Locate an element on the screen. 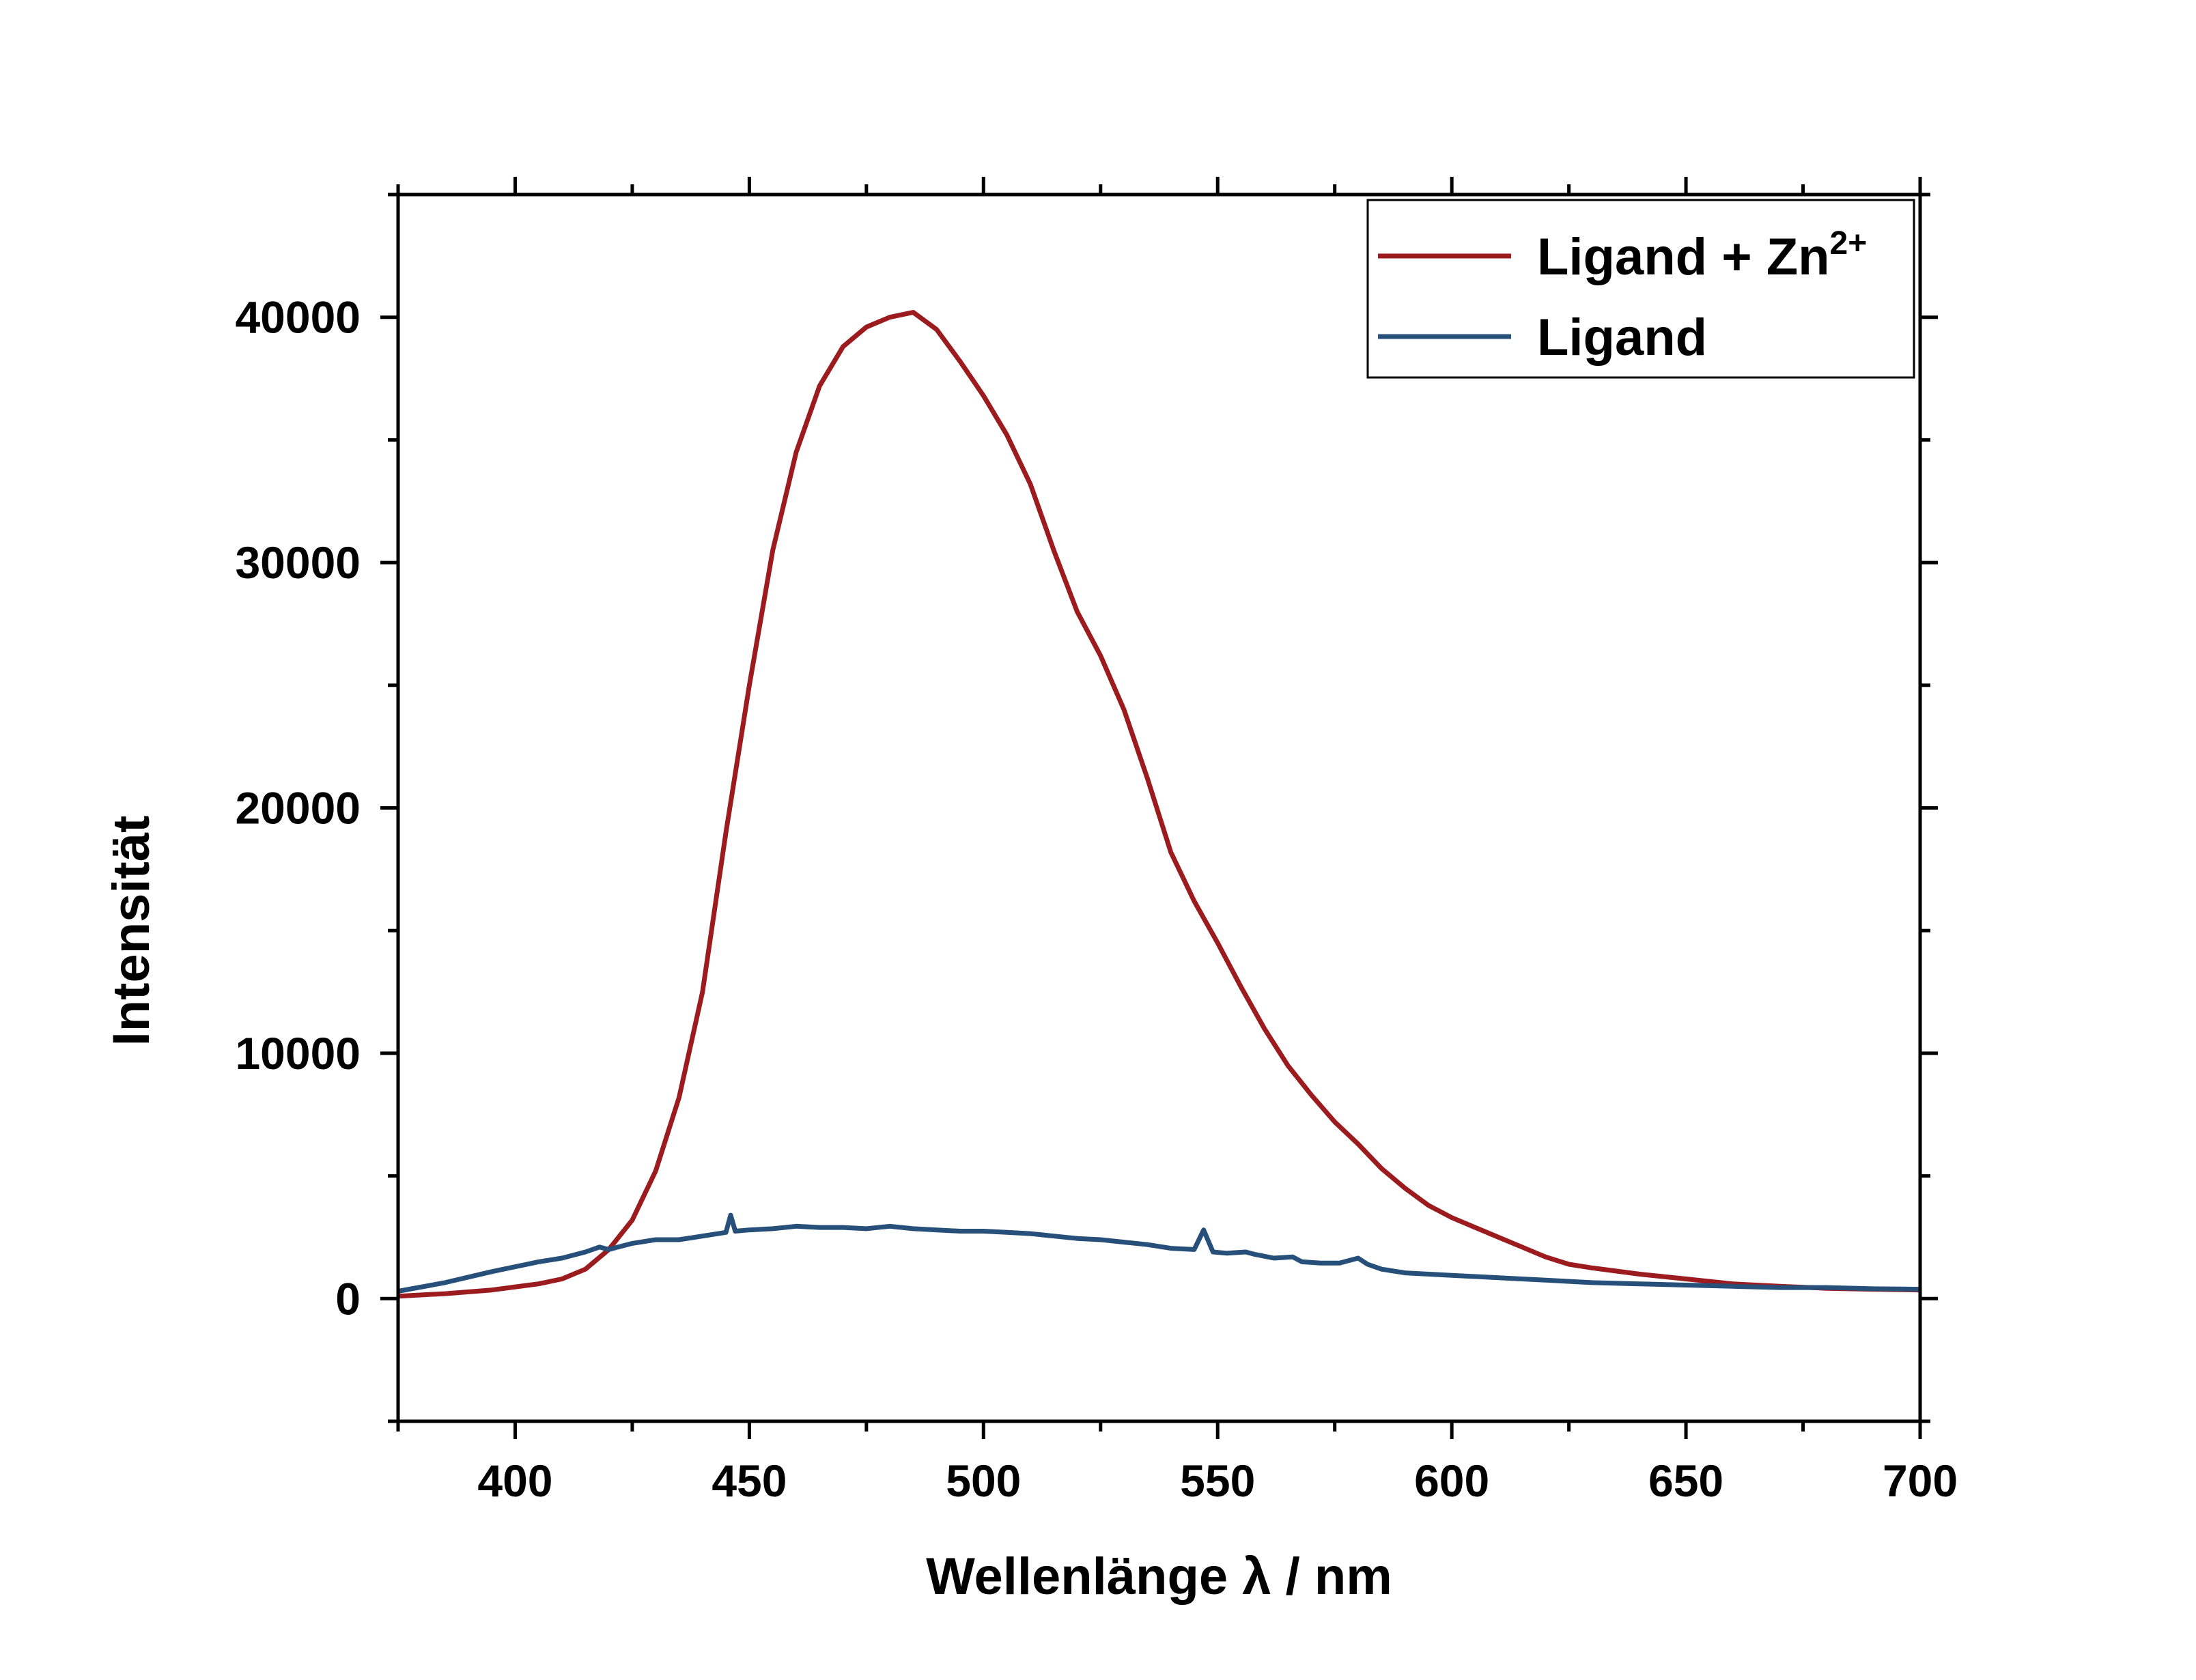  x-tick-label: 550 is located at coordinates (1218, 1480).